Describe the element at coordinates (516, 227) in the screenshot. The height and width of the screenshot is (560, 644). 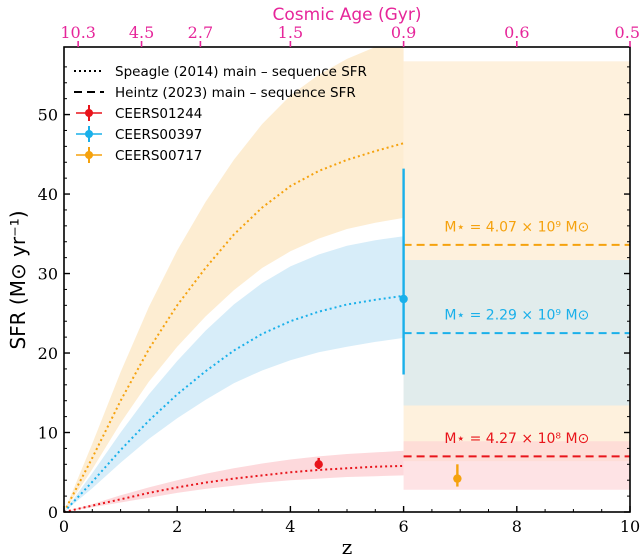
I see `mass-label-ceers00717: M⋆ = 4.07 × 10⁹ M⊙` at that location.